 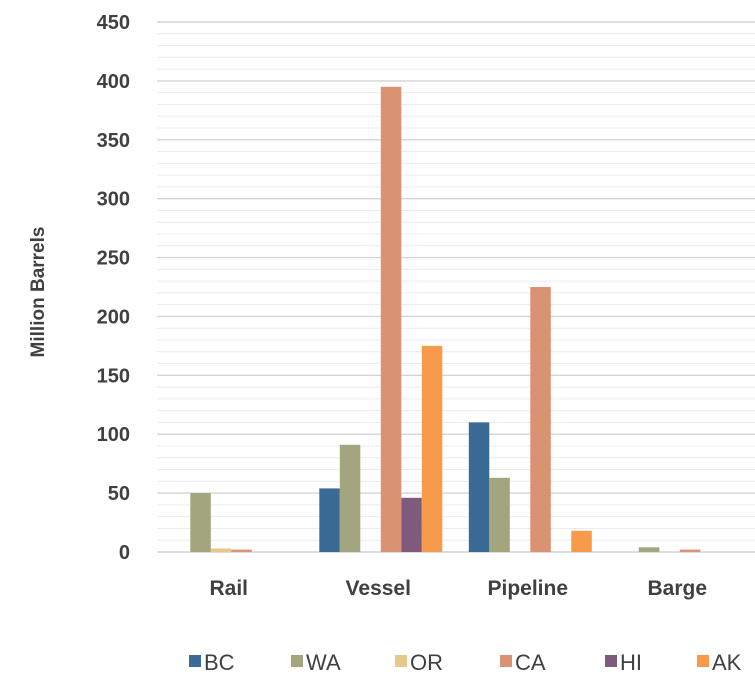 I want to click on legend-label: BC, so click(x=219, y=662).